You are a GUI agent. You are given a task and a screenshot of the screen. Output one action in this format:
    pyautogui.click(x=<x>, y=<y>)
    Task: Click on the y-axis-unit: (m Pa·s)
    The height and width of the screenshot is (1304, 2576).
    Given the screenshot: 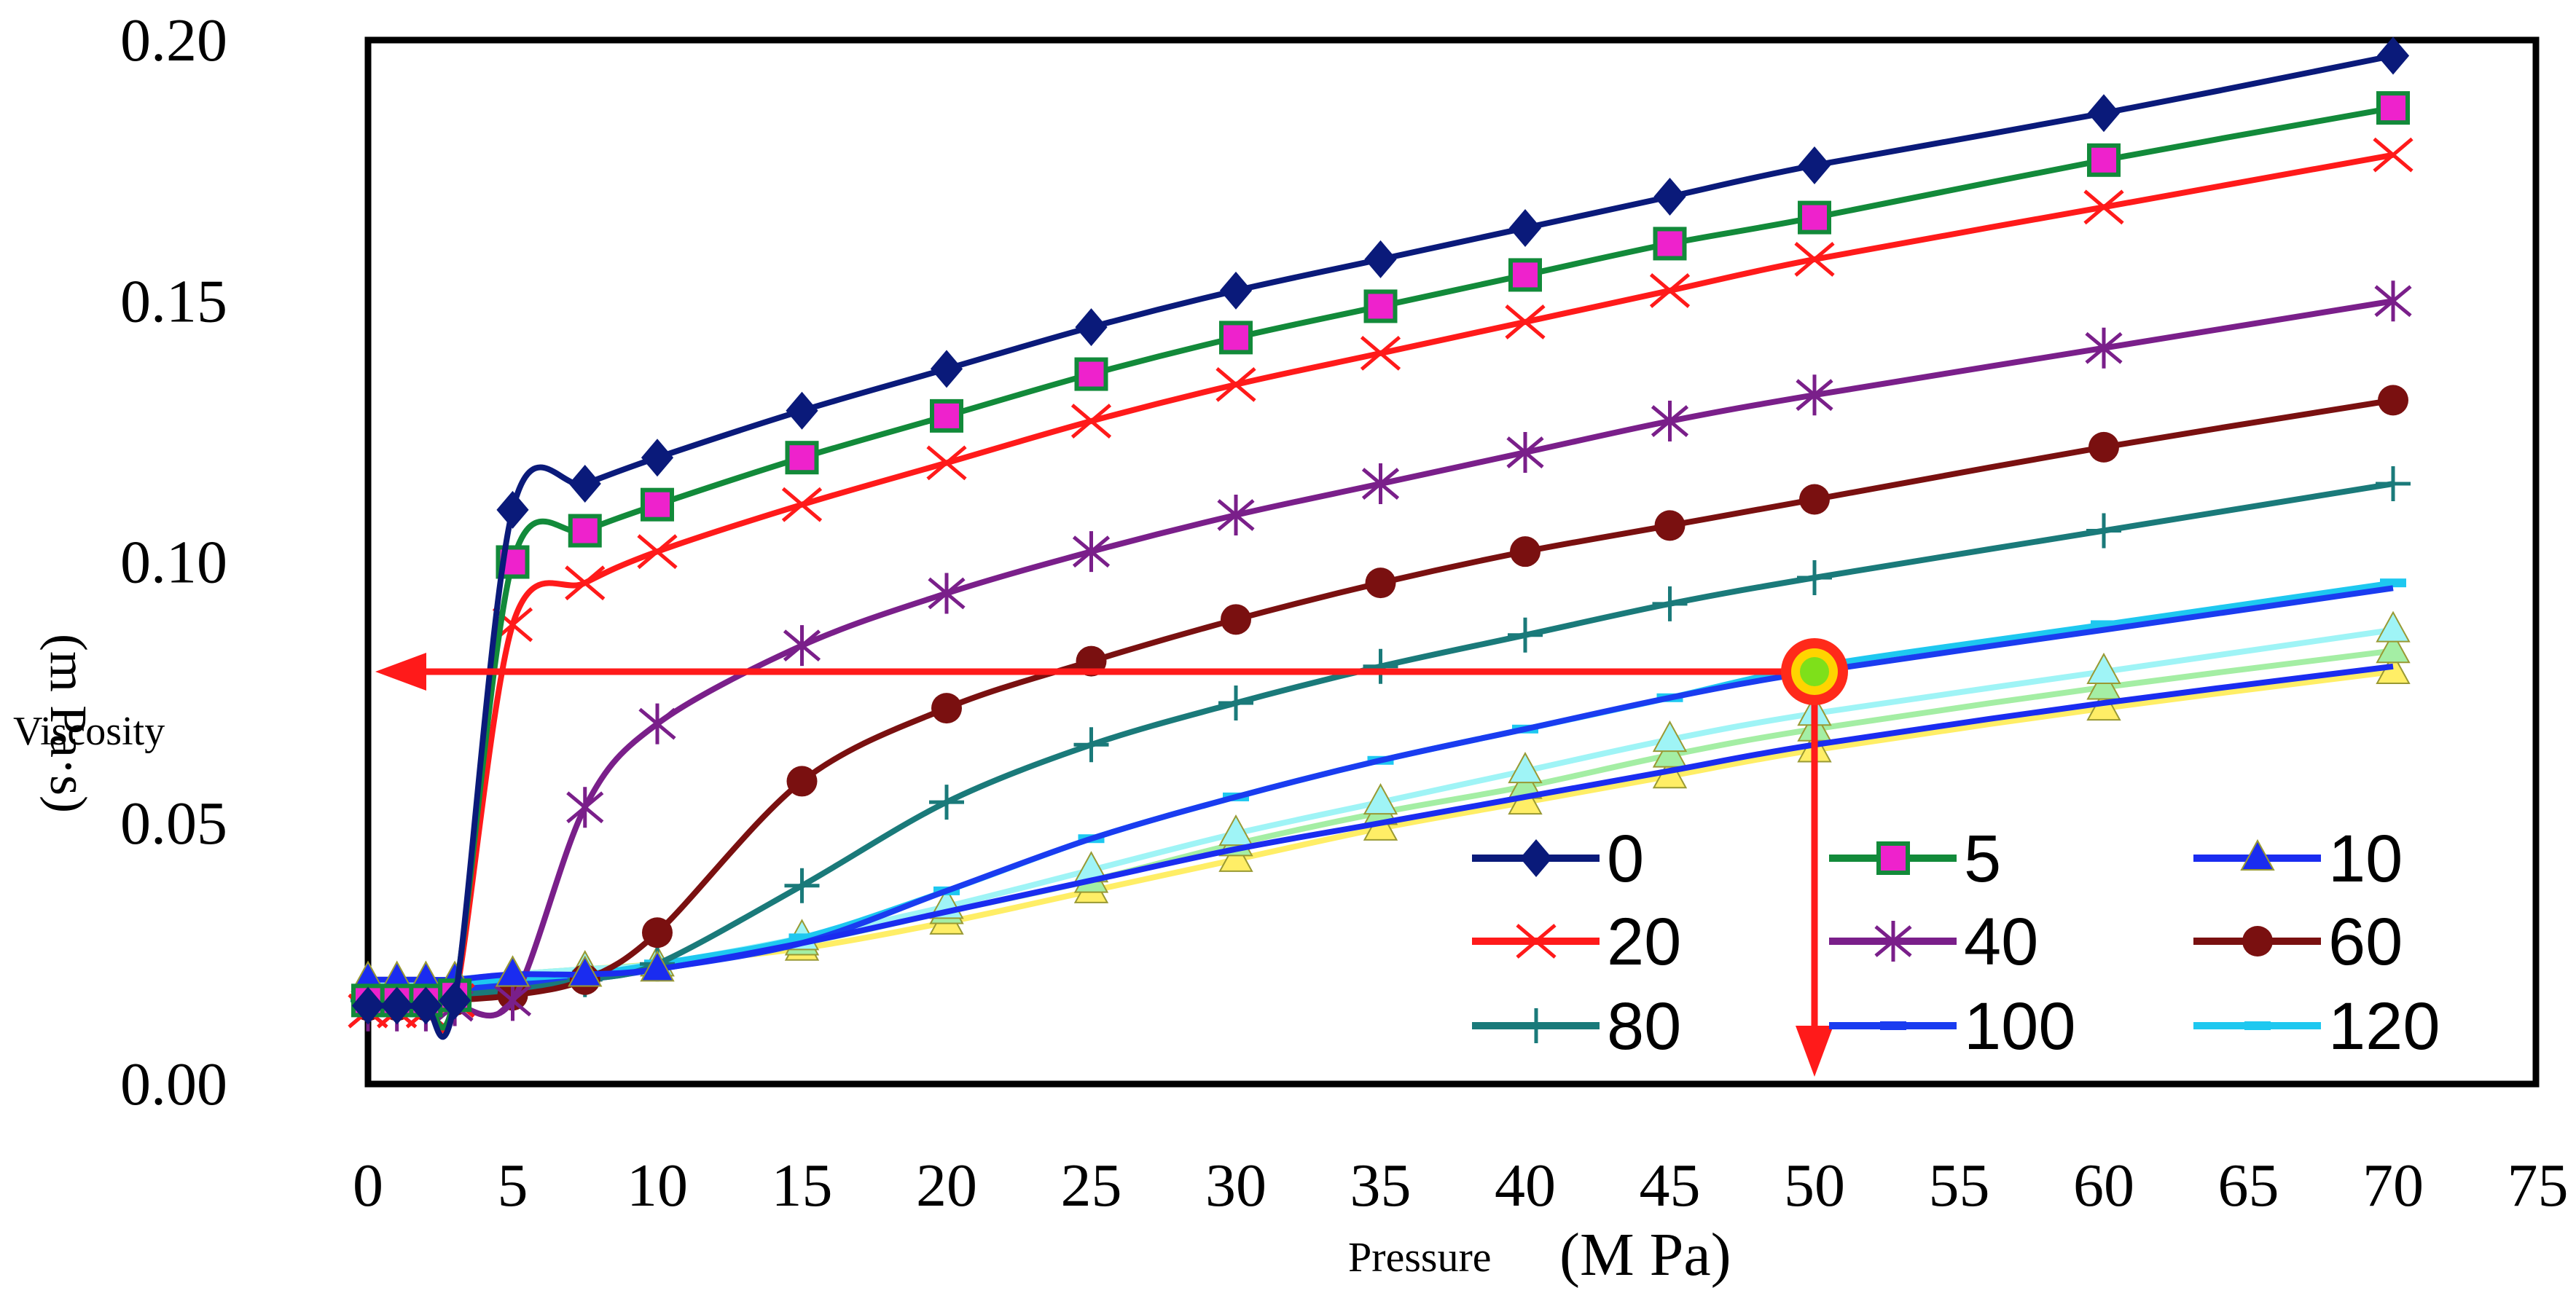 What is the action you would take?
    pyautogui.click(x=68, y=723)
    